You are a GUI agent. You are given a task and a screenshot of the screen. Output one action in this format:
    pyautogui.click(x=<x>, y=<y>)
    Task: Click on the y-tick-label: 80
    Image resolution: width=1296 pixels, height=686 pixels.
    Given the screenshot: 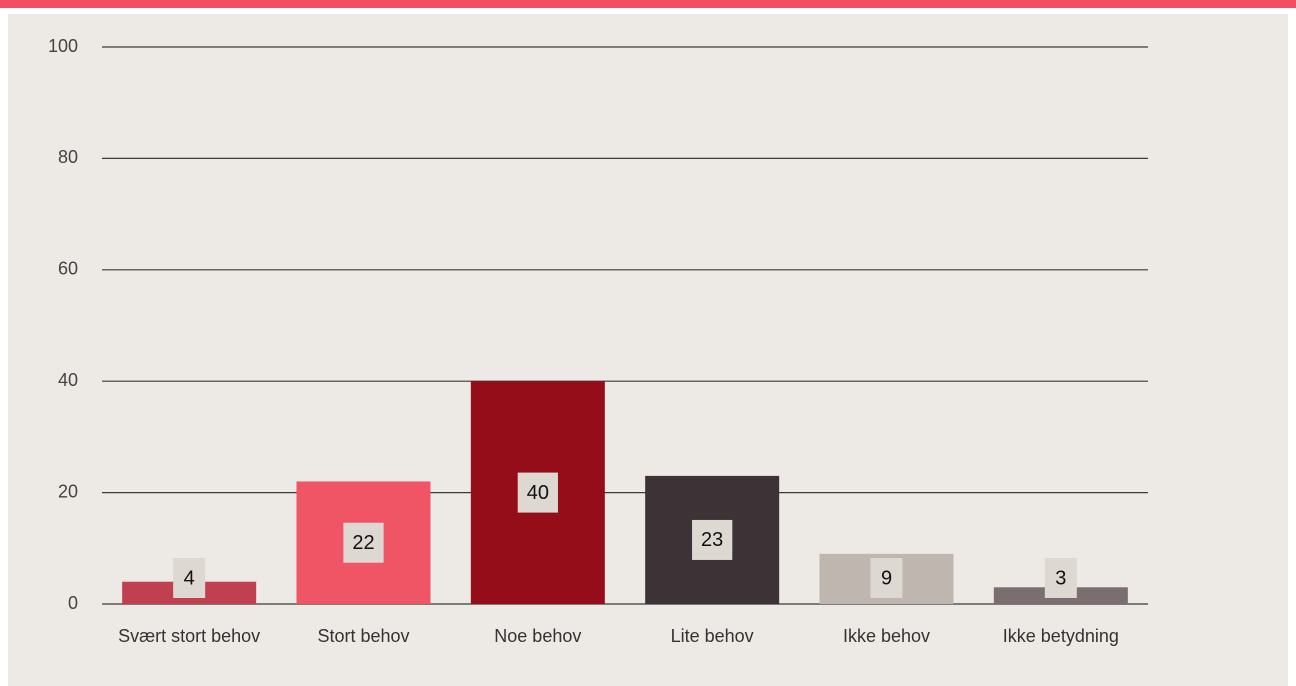 What is the action you would take?
    pyautogui.click(x=68, y=157)
    